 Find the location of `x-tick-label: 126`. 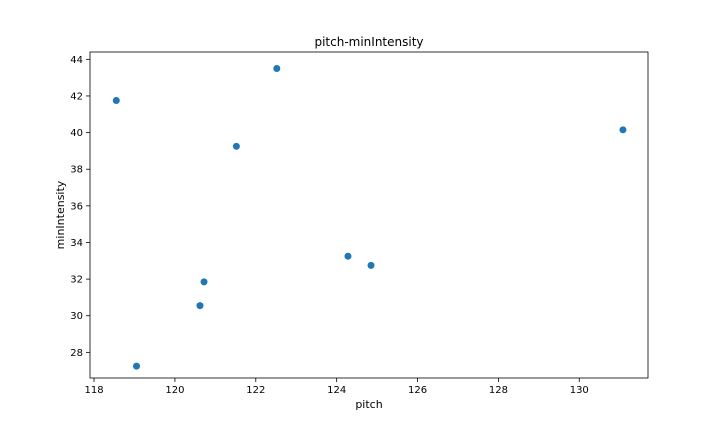

x-tick-label: 126 is located at coordinates (417, 390).